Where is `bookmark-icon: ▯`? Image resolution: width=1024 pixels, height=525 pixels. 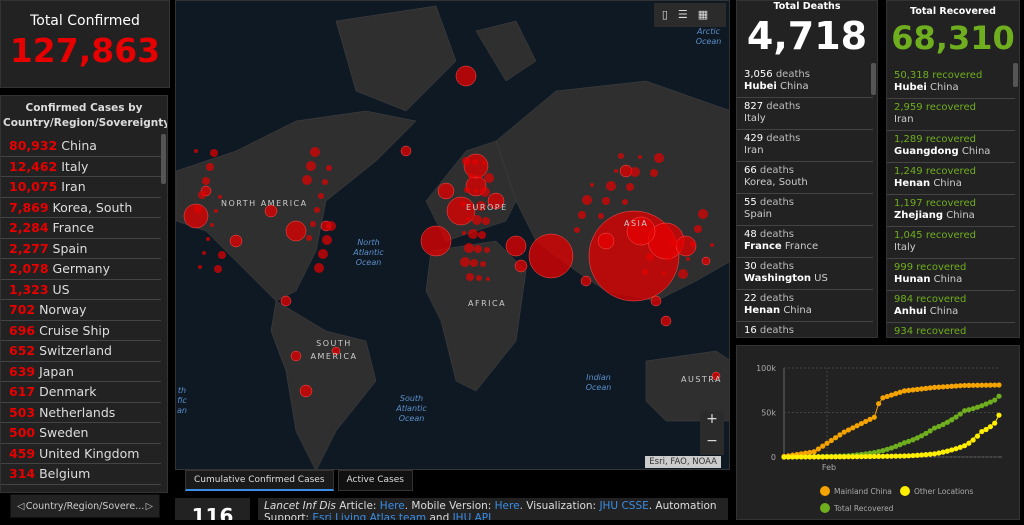
bookmark-icon: ▯ is located at coordinates (669, 14).